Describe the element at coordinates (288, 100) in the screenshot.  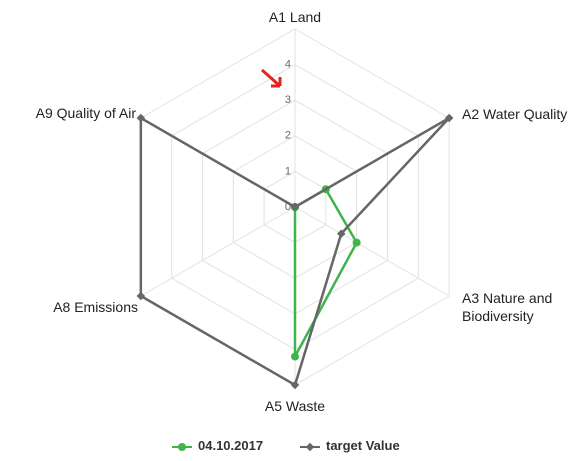
I see `y-tick-label: 3` at that location.